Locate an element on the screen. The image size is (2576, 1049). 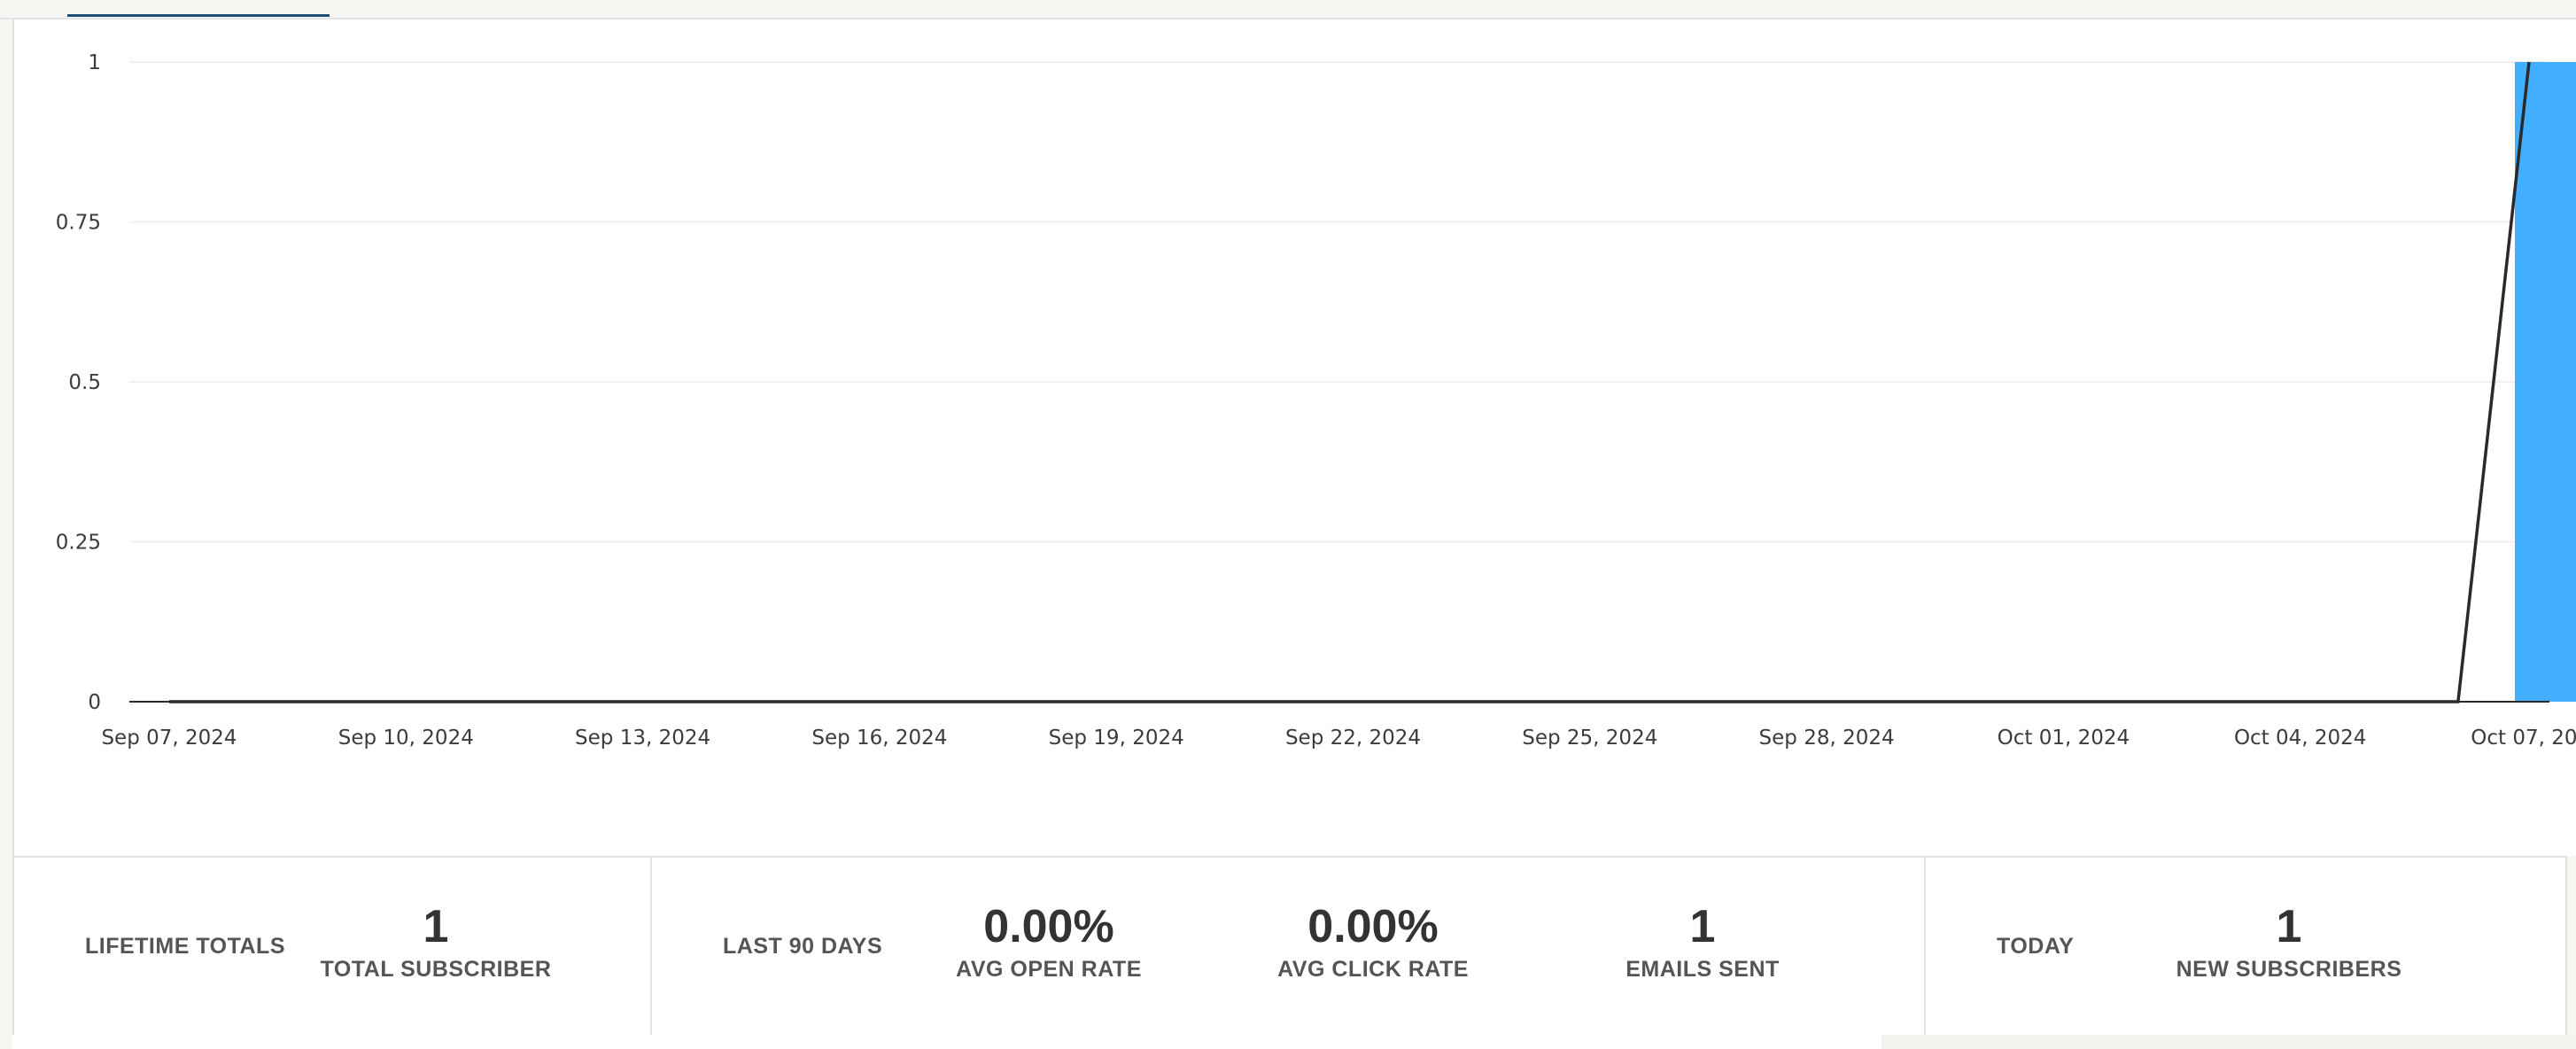
x-tick-label: Sep 28, 2024 is located at coordinates (1827, 738).